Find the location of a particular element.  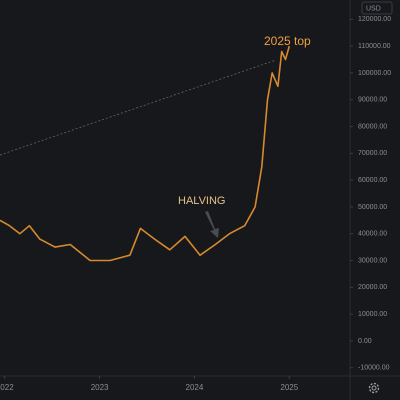

y-tick-label: 0.00 is located at coordinates (365, 341).